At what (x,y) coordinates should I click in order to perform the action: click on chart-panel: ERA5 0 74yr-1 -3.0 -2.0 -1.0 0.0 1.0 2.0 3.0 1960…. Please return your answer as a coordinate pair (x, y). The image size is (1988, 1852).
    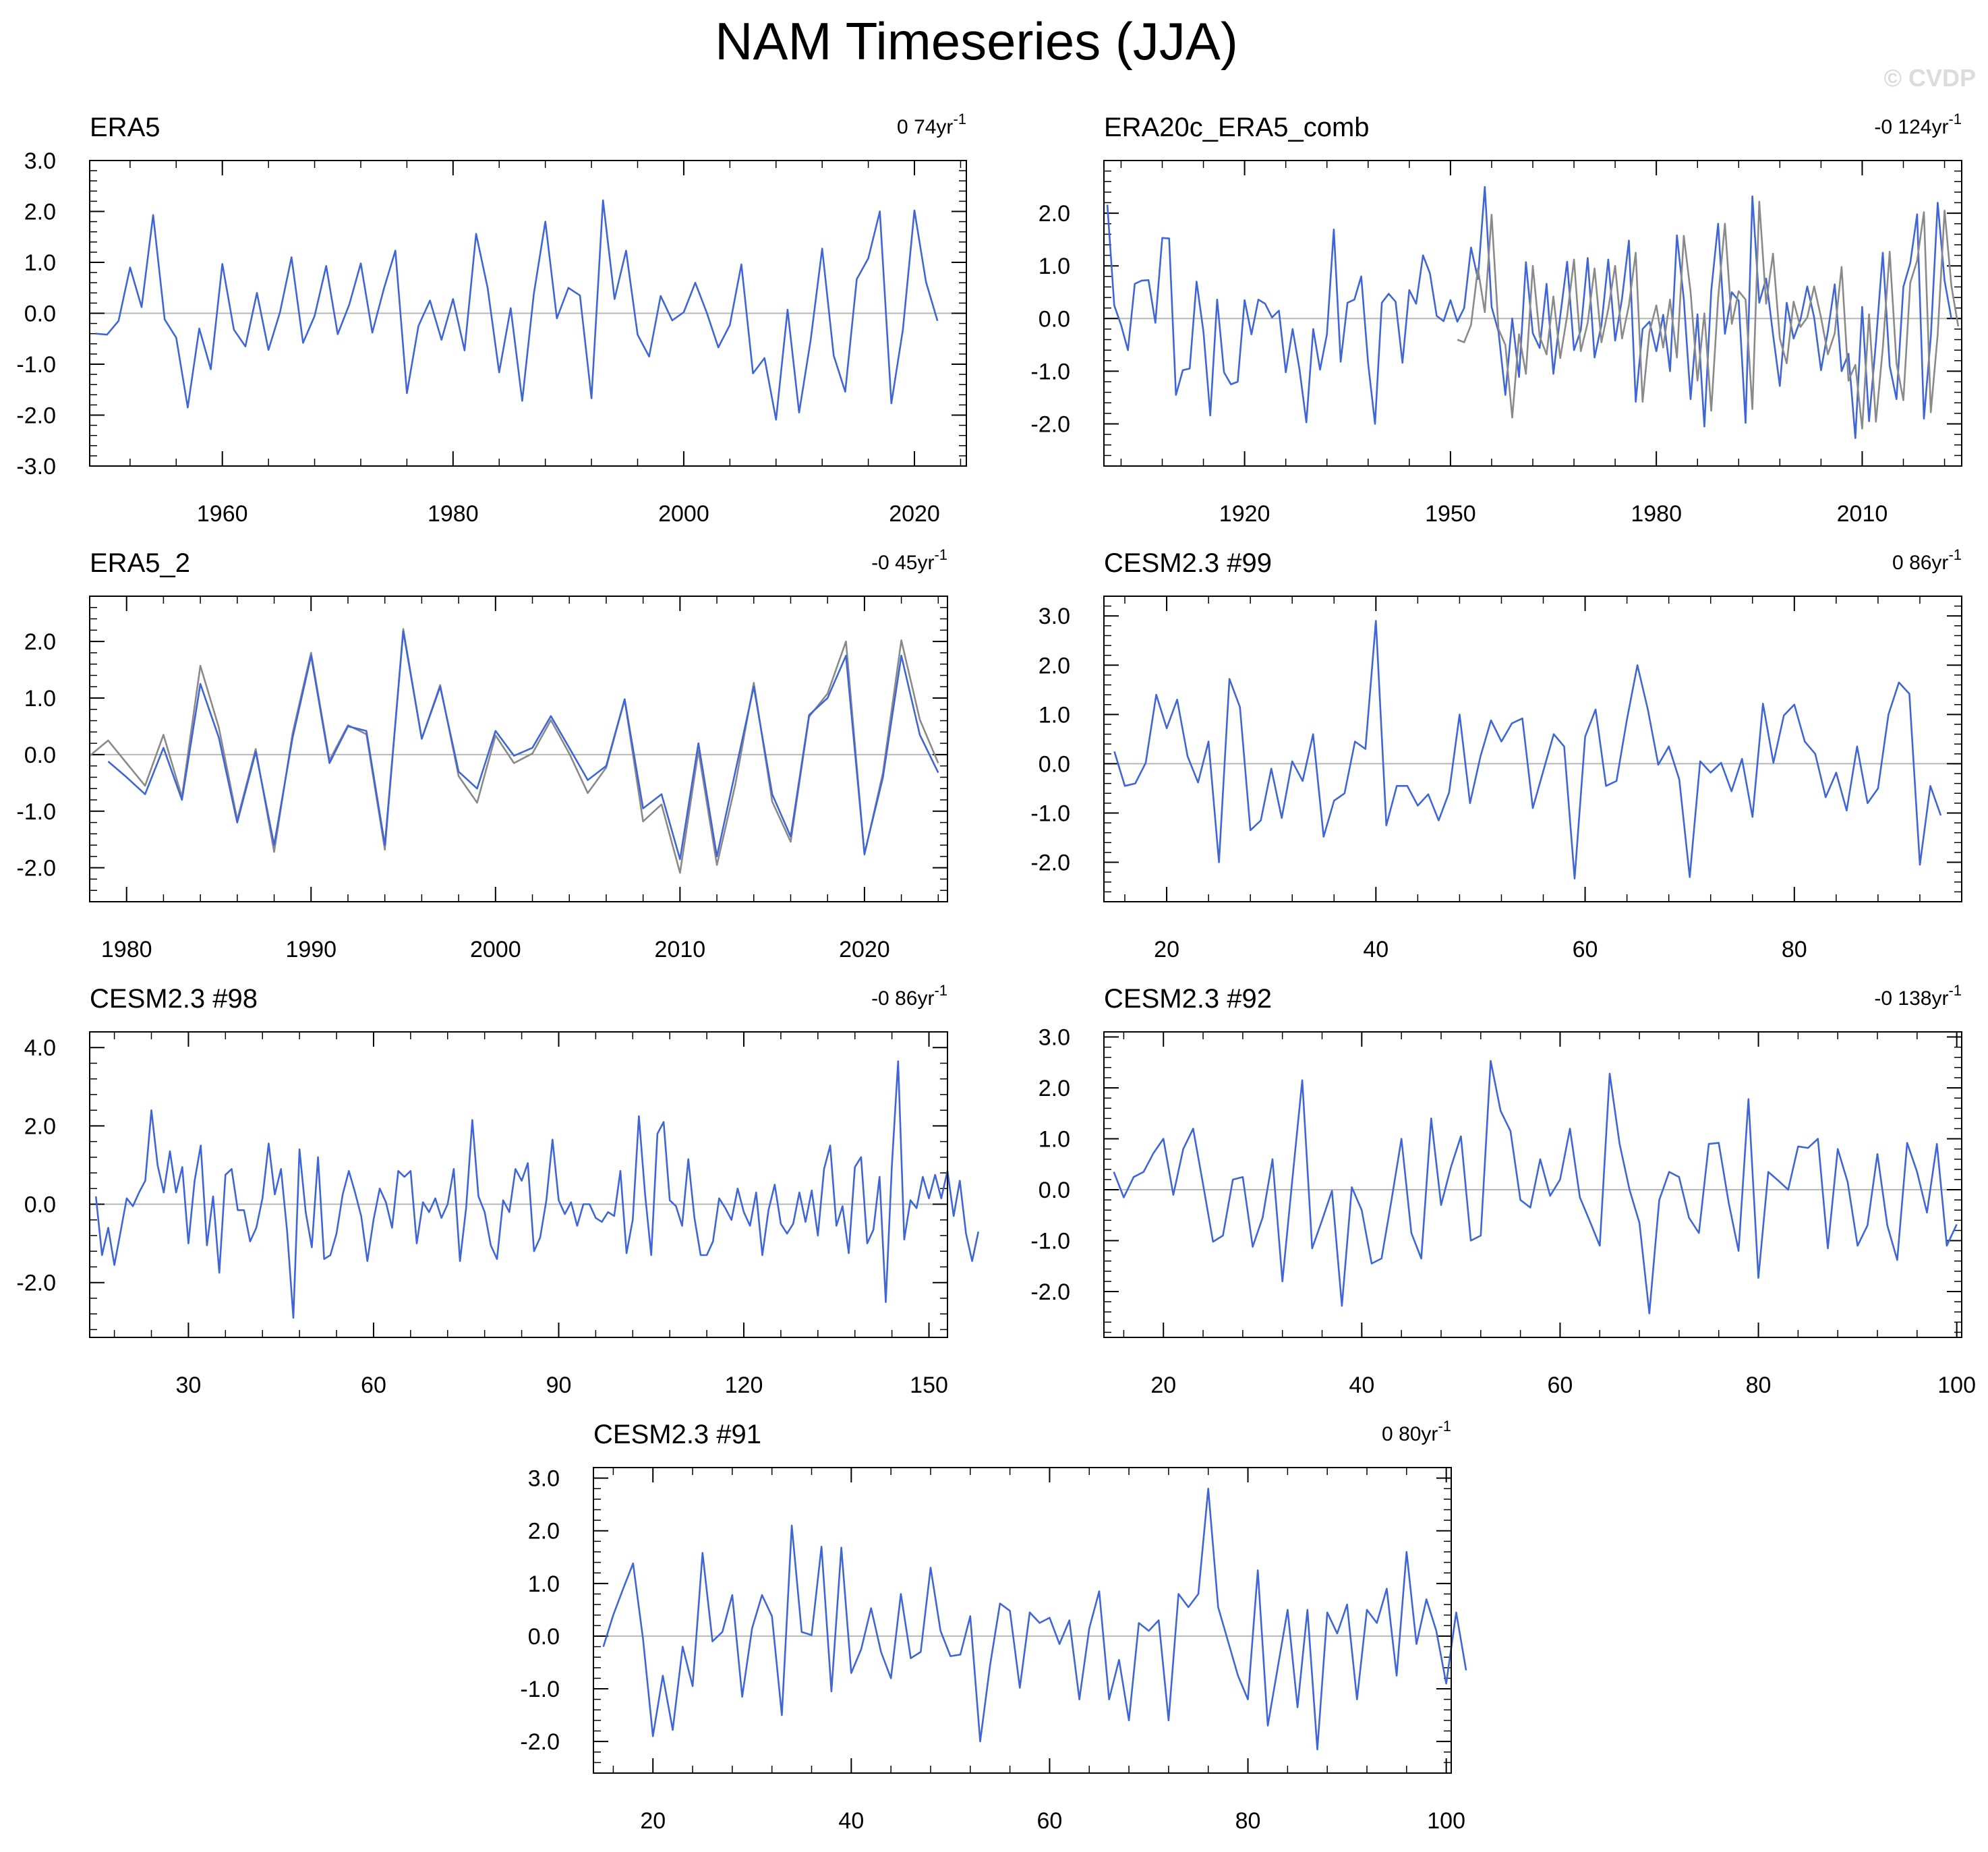
    Looking at the image, I should click on (491, 319).